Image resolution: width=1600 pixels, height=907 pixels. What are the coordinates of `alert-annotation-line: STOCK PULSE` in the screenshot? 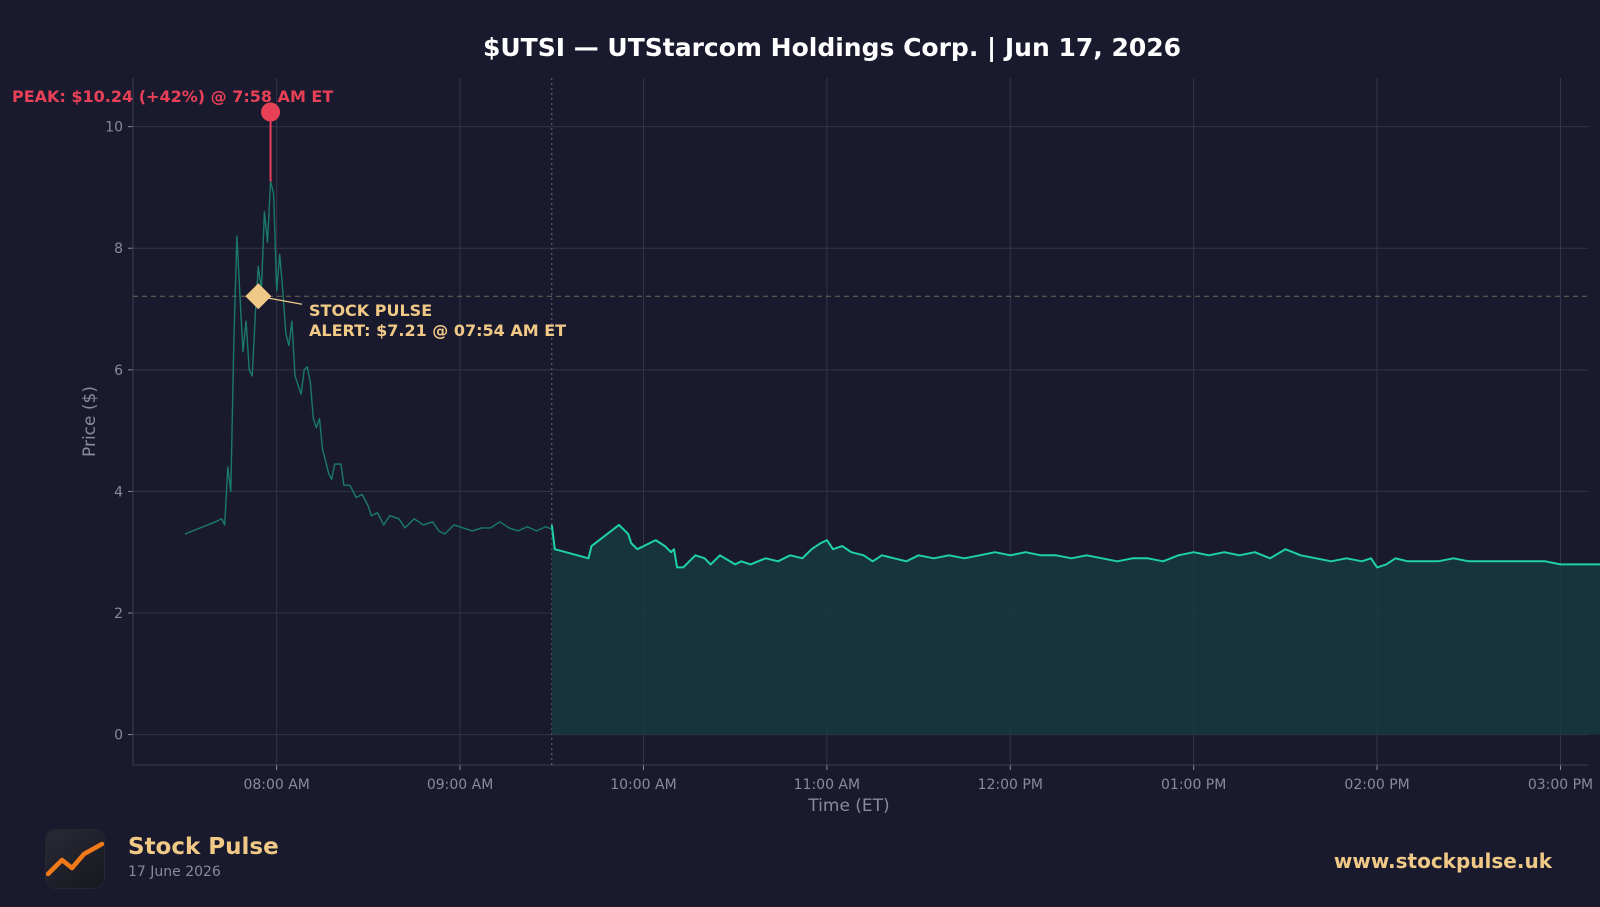 It's located at (370, 310).